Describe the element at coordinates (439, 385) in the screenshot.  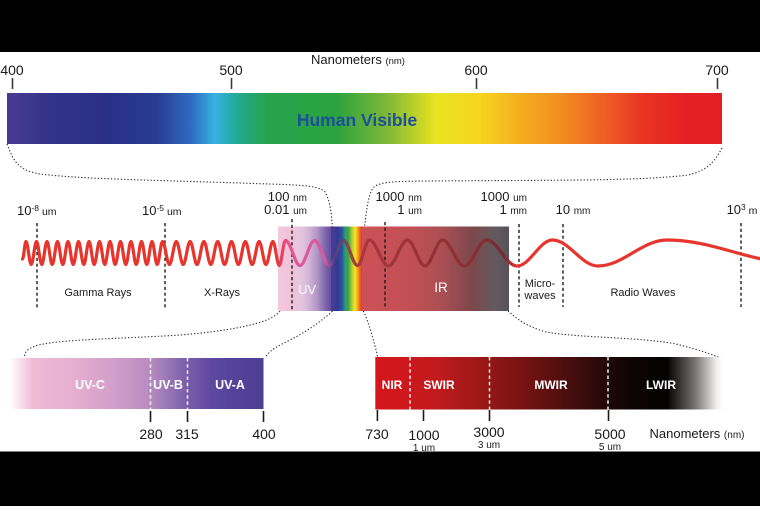
I see `svg-text: SWIR` at that location.